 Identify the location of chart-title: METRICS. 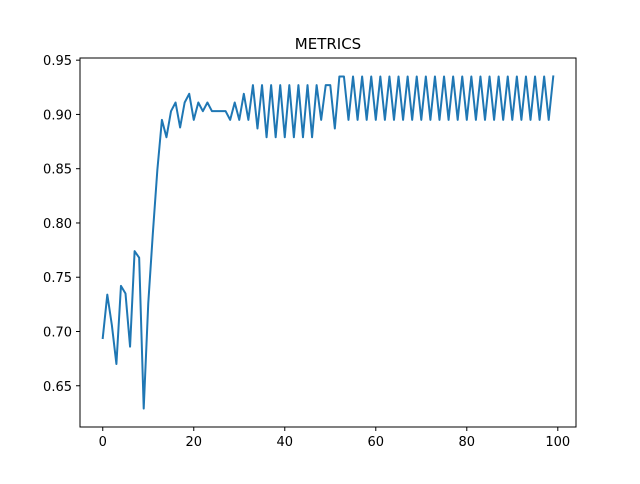
(328, 44).